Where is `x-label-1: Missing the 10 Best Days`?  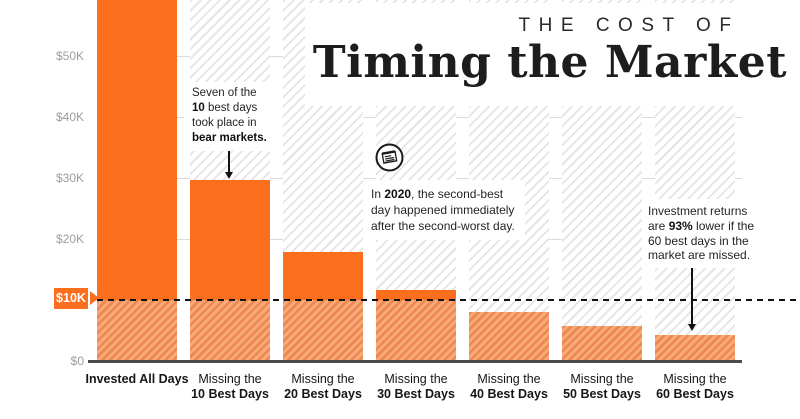
x-label-1: Missing the 10 Best Days is located at coordinates (230, 386).